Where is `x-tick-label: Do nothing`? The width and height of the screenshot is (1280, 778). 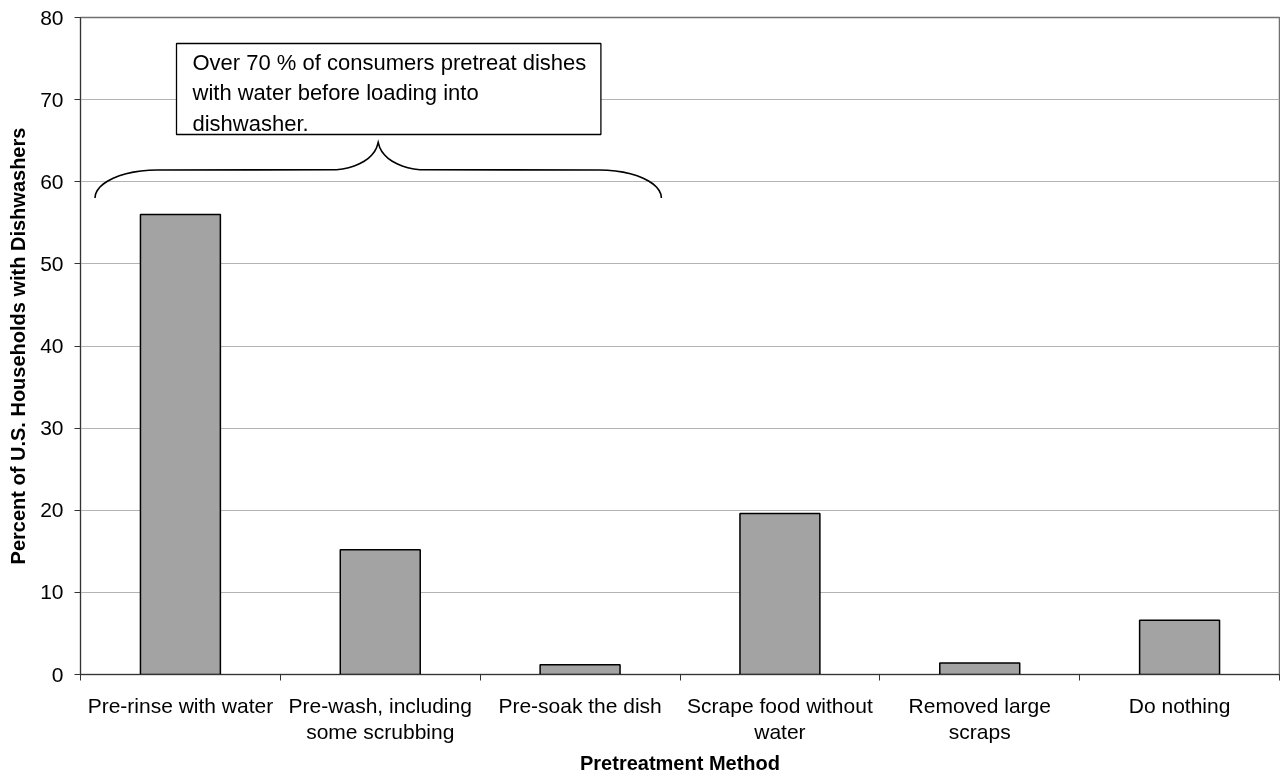 x-tick-label: Do nothing is located at coordinates (1179, 705).